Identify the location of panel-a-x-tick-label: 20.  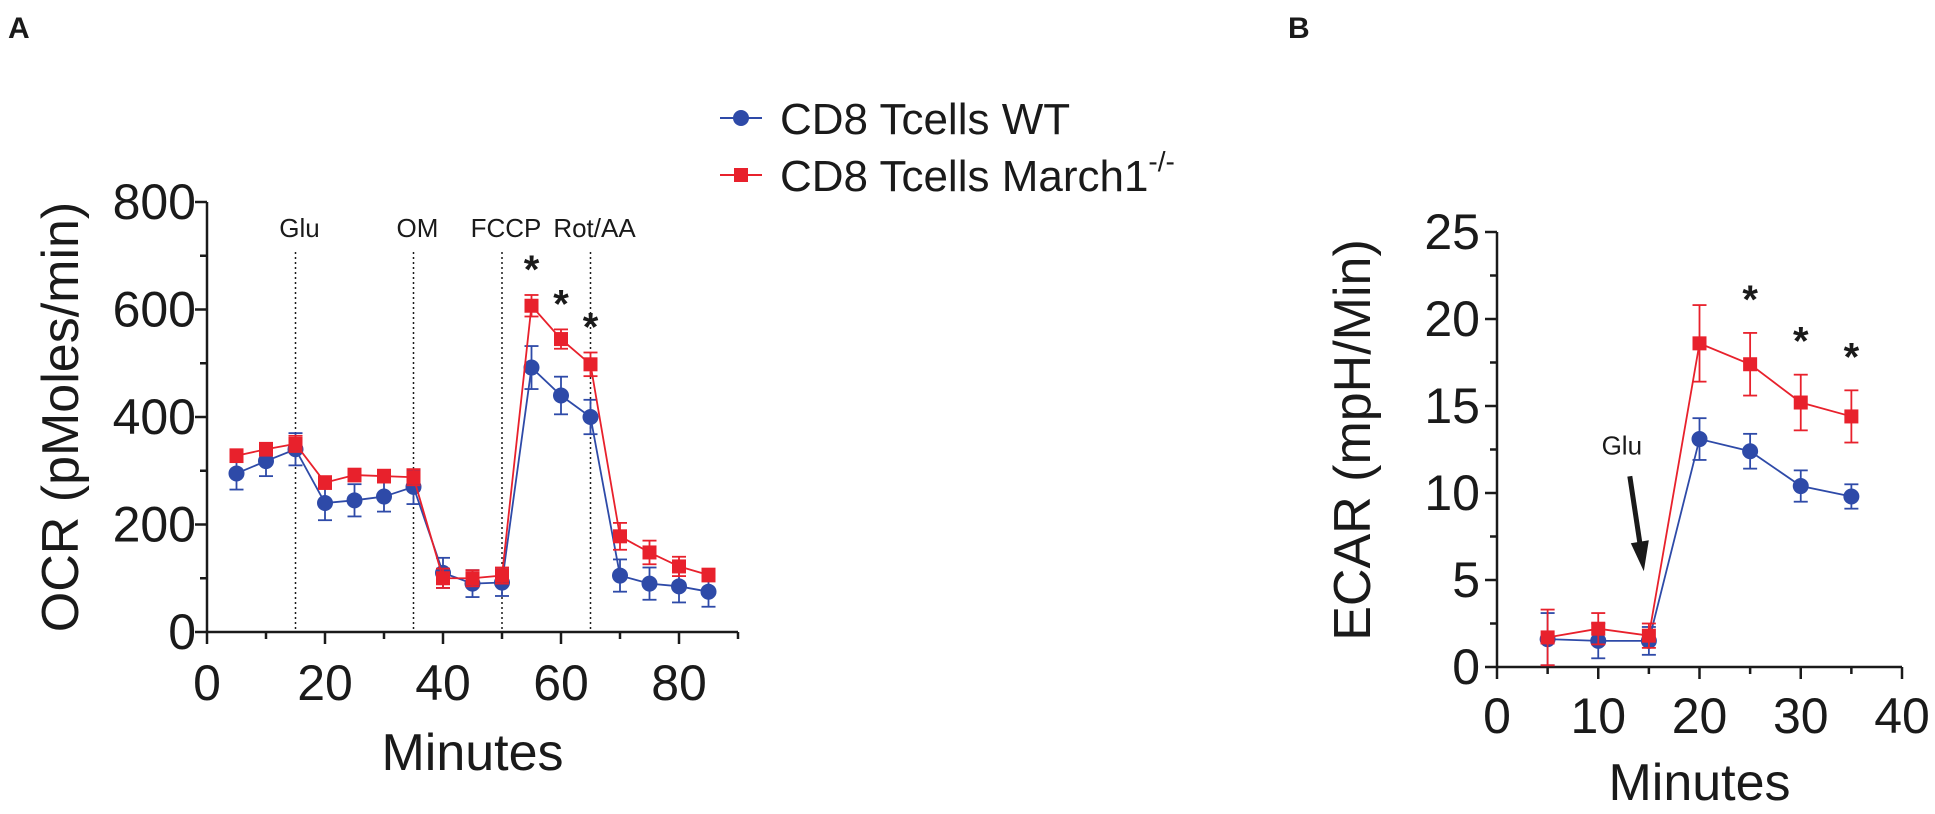
(325, 683).